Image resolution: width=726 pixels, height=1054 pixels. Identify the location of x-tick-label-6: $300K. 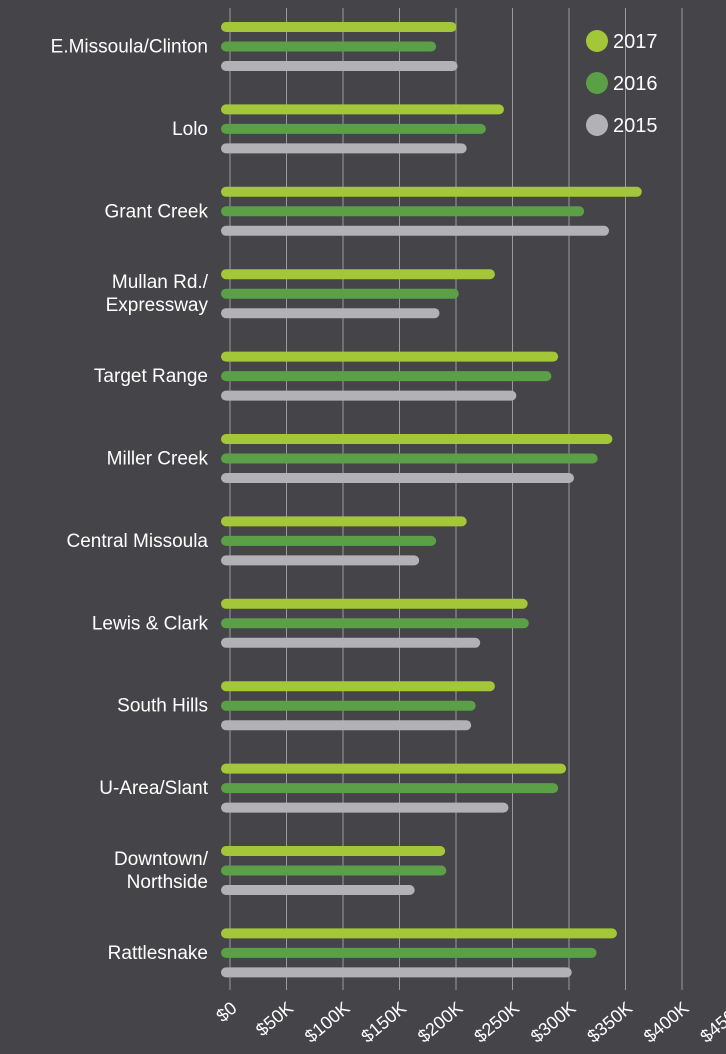
(553, 1022).